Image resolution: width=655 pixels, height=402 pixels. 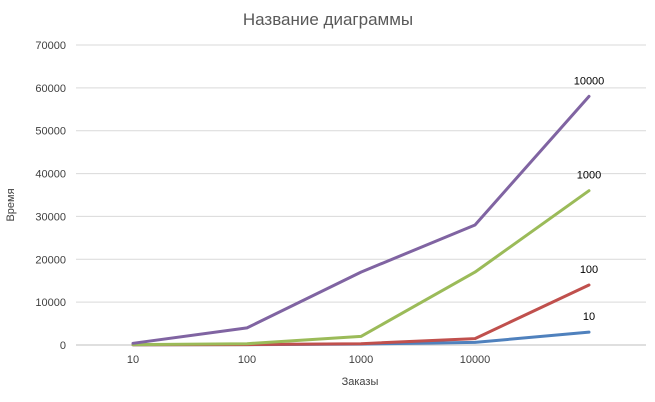 I want to click on x-axis-title: Заказы, so click(x=360, y=382).